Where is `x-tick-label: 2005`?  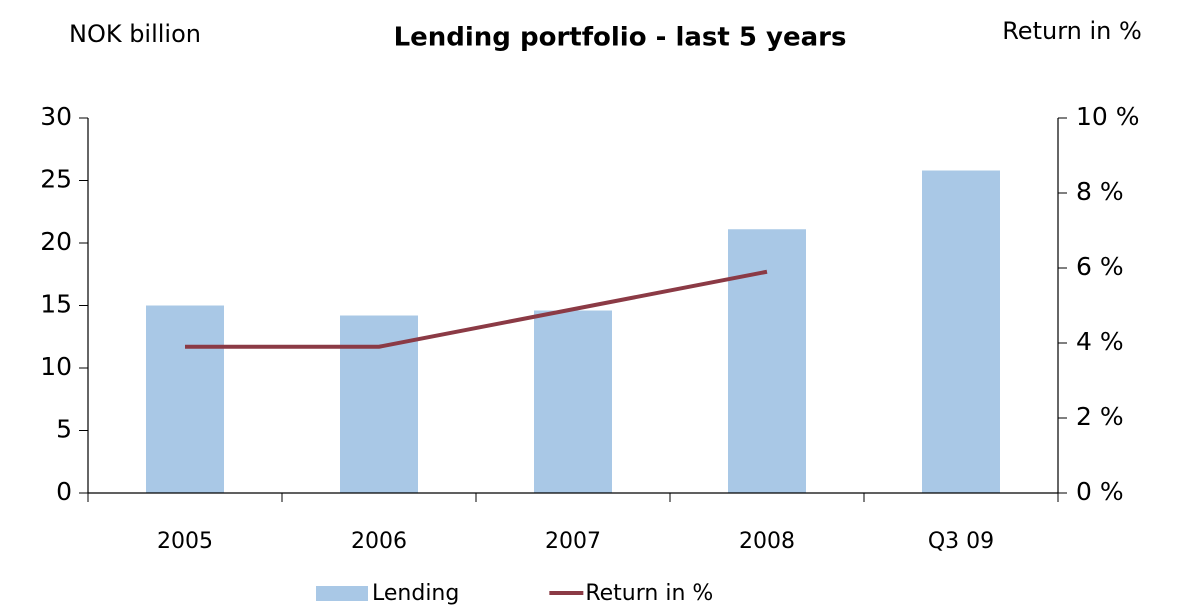
x-tick-label: 2005 is located at coordinates (185, 541).